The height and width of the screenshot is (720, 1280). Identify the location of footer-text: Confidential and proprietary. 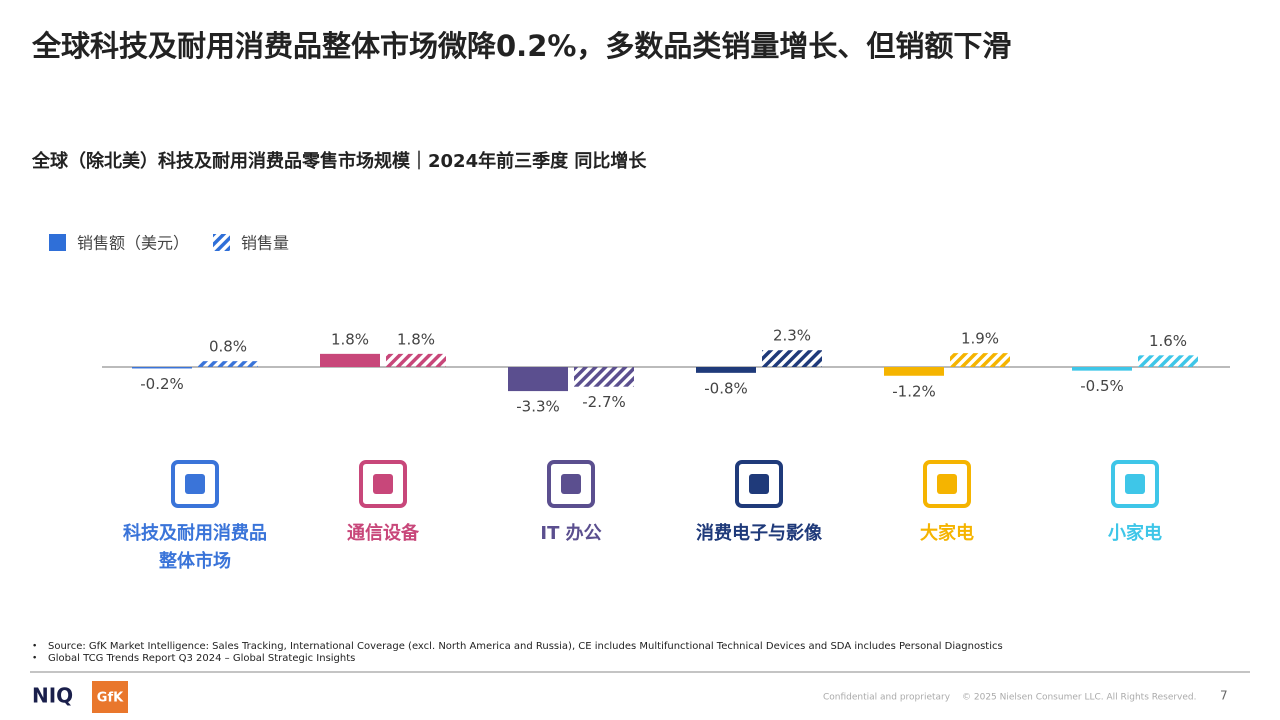
(887, 698).